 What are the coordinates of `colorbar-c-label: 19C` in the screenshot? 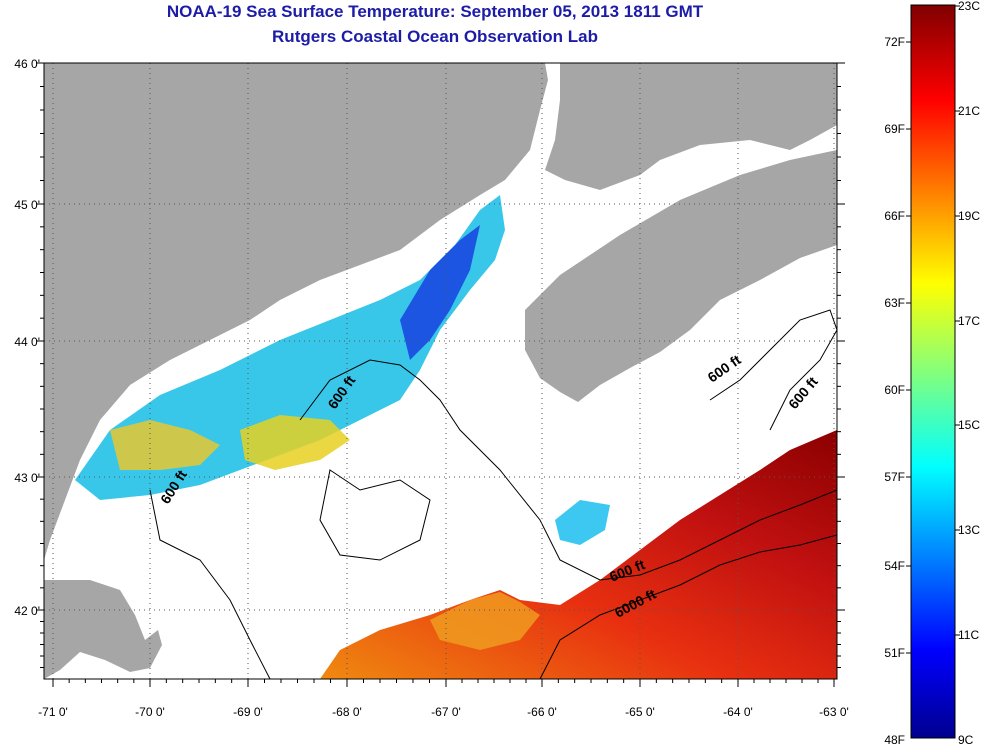 It's located at (969, 216).